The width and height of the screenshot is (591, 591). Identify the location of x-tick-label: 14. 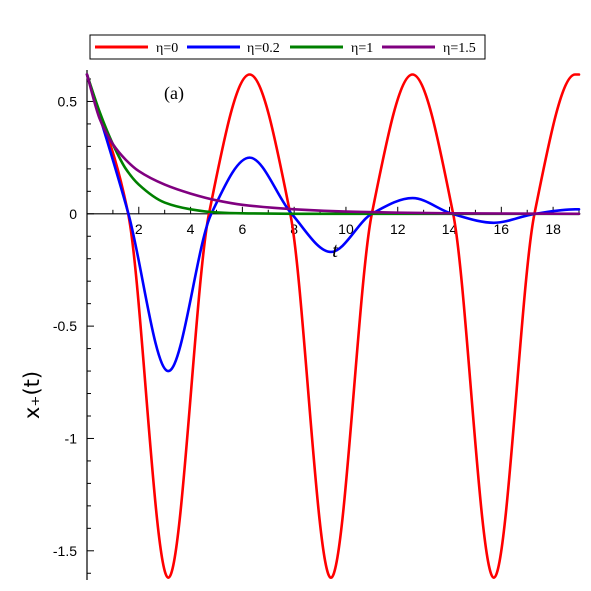
(450, 229).